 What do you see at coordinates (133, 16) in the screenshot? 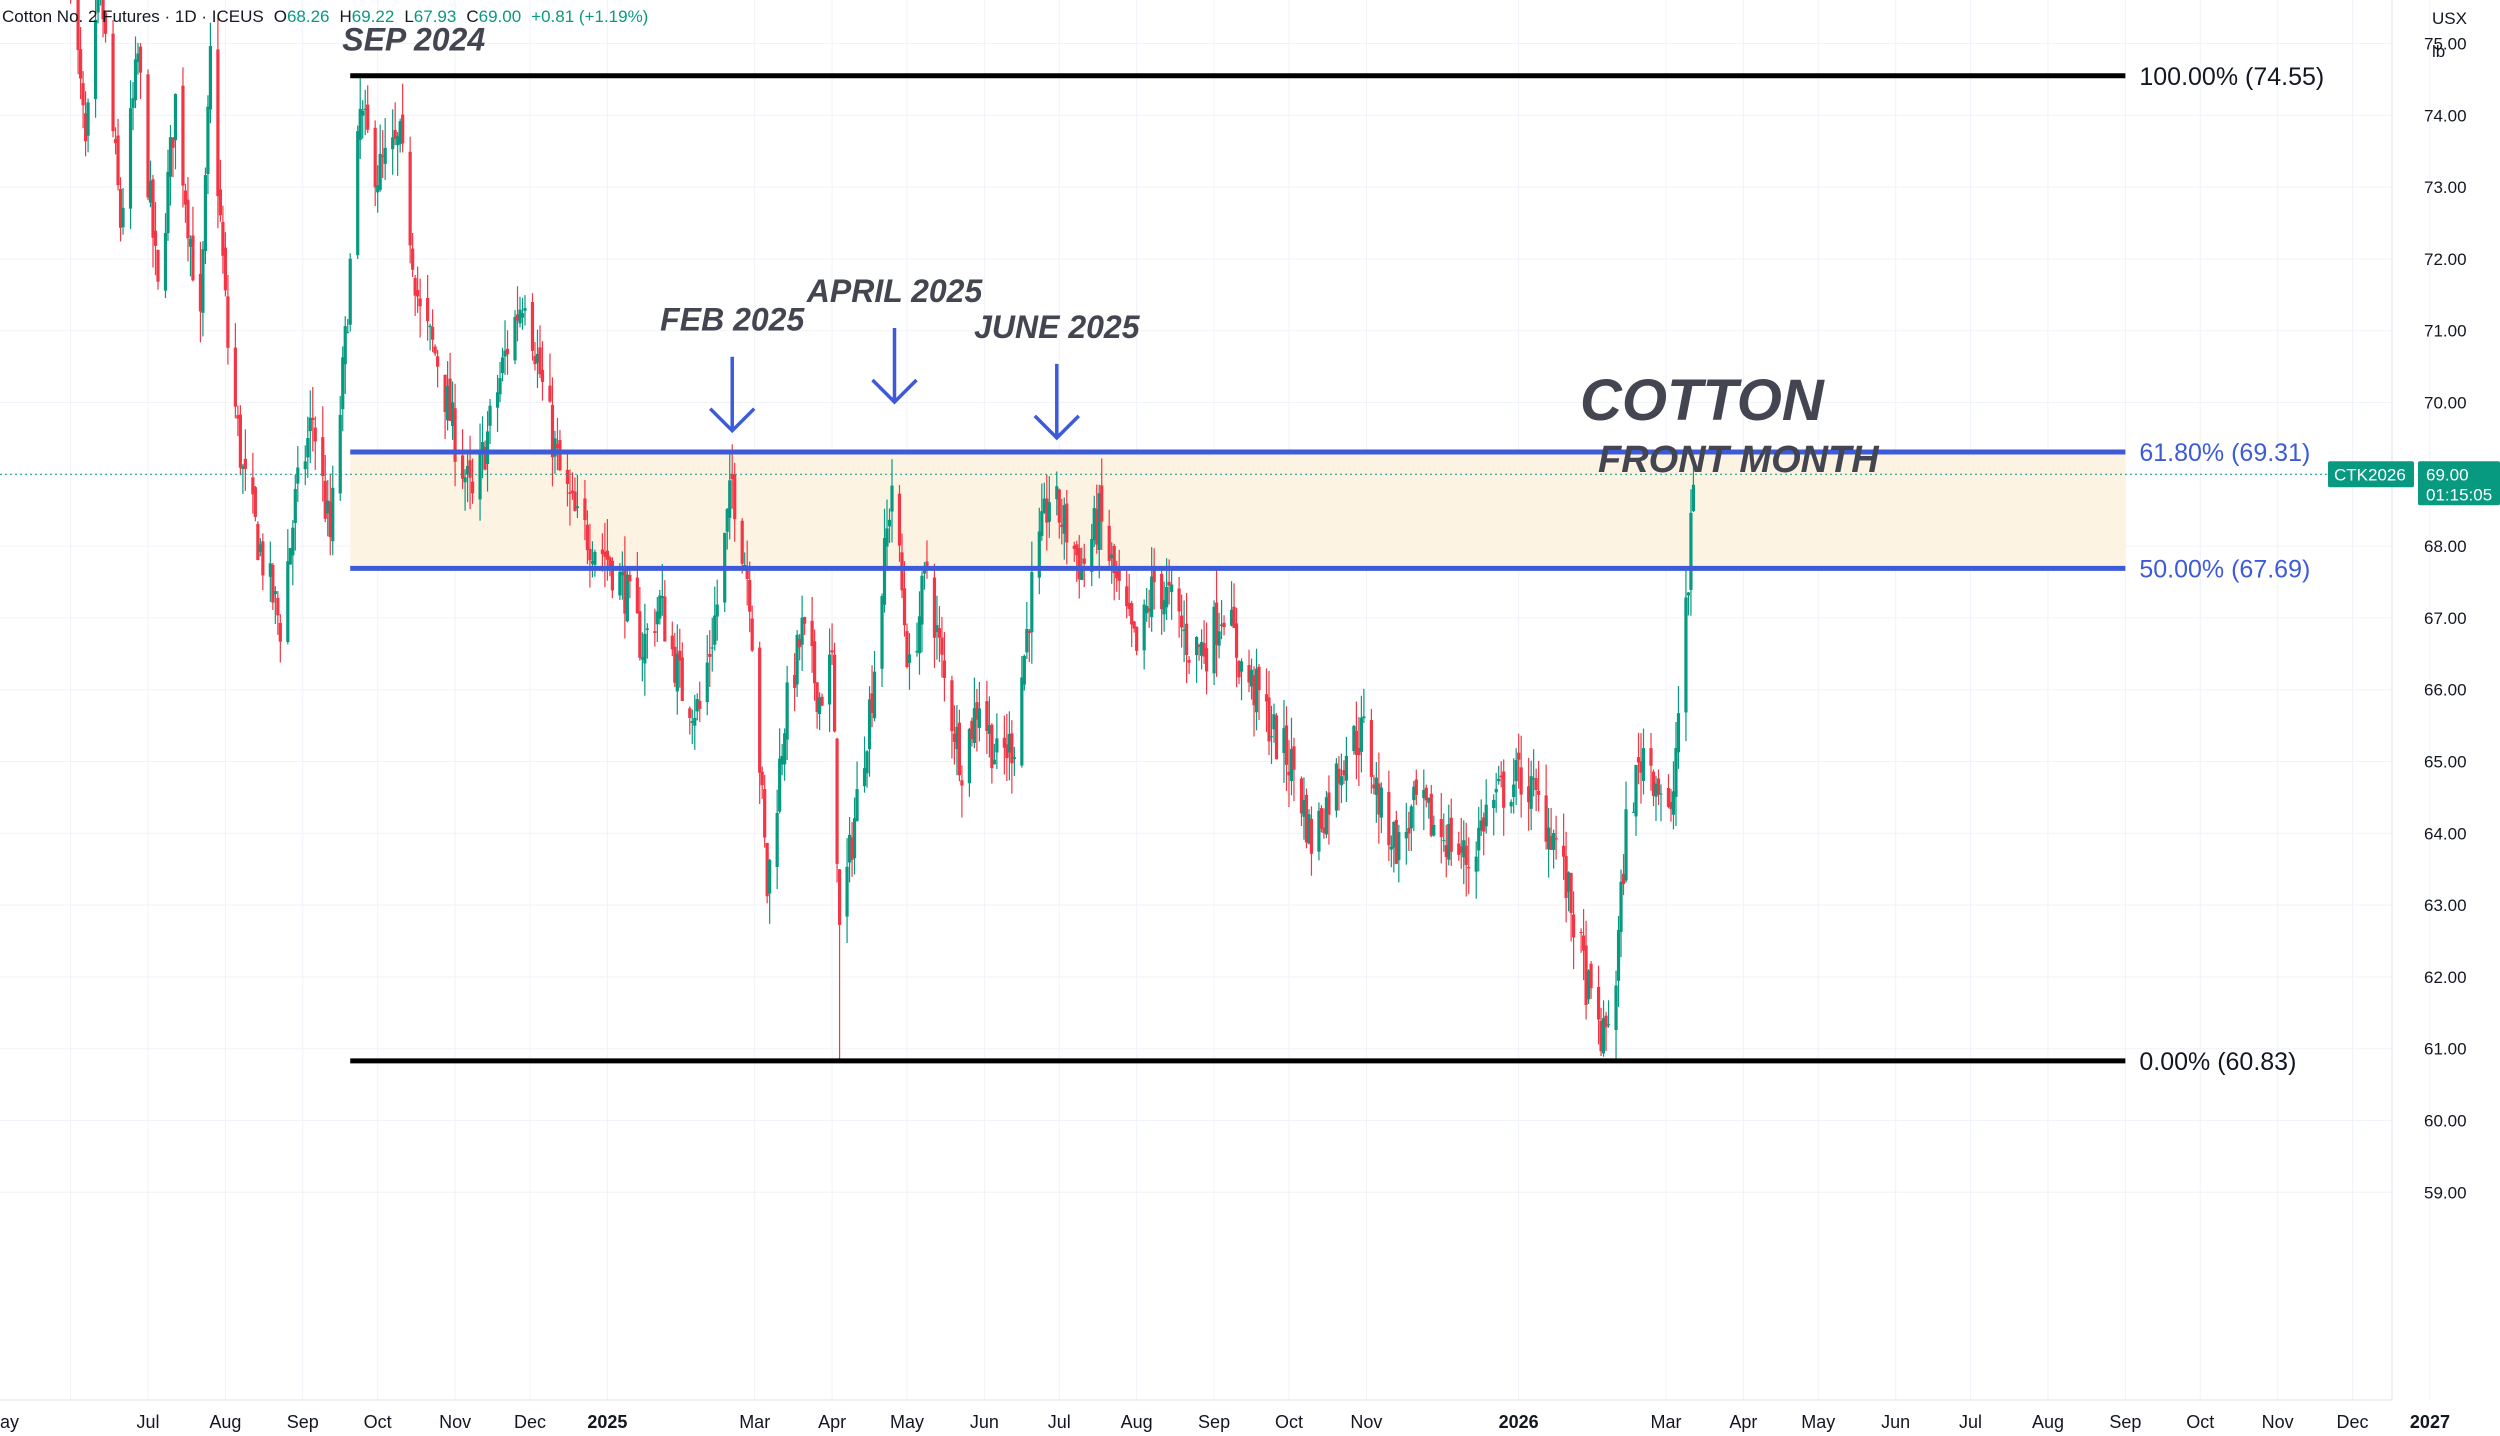
I see `symbol-name: Cotton No. 2 Futures · 1D · ICEUS` at bounding box center [133, 16].